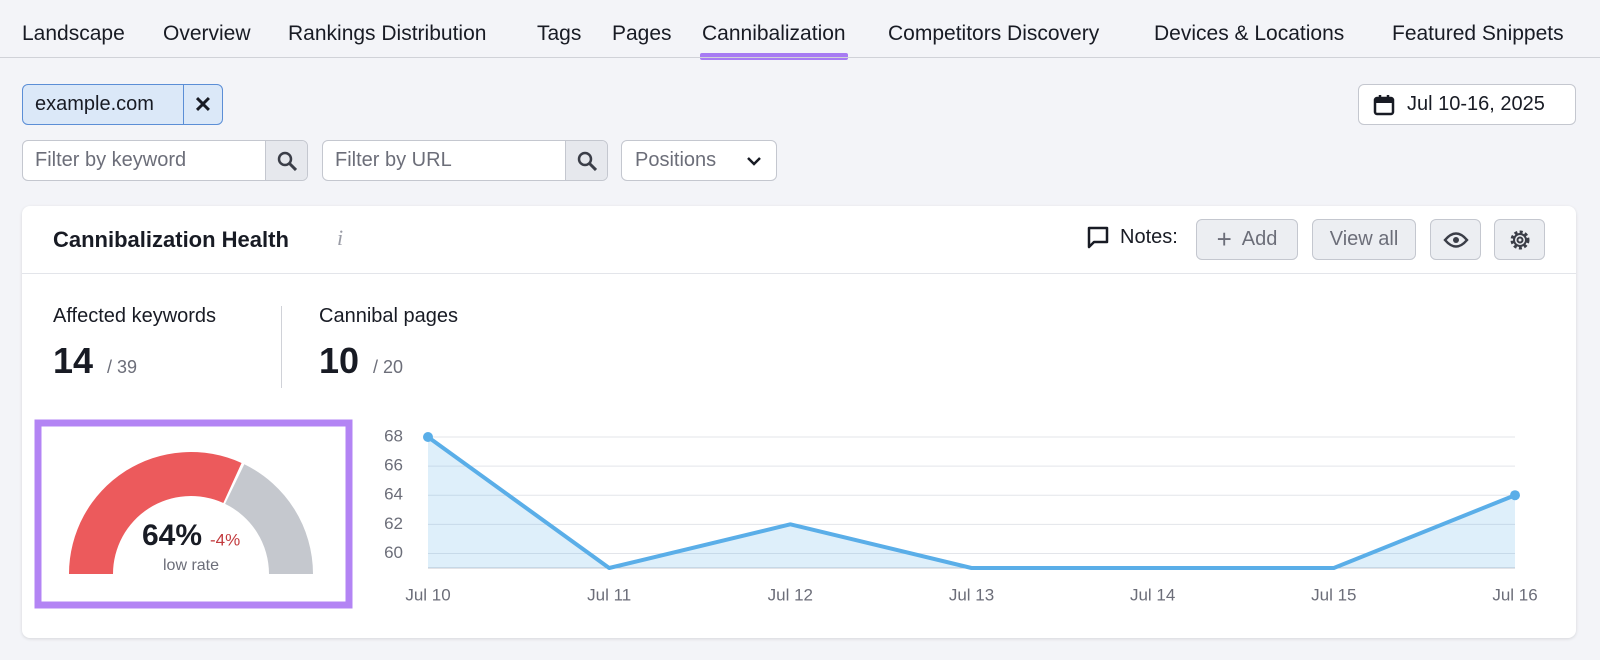  I want to click on gauge-highlight, so click(193, 514).